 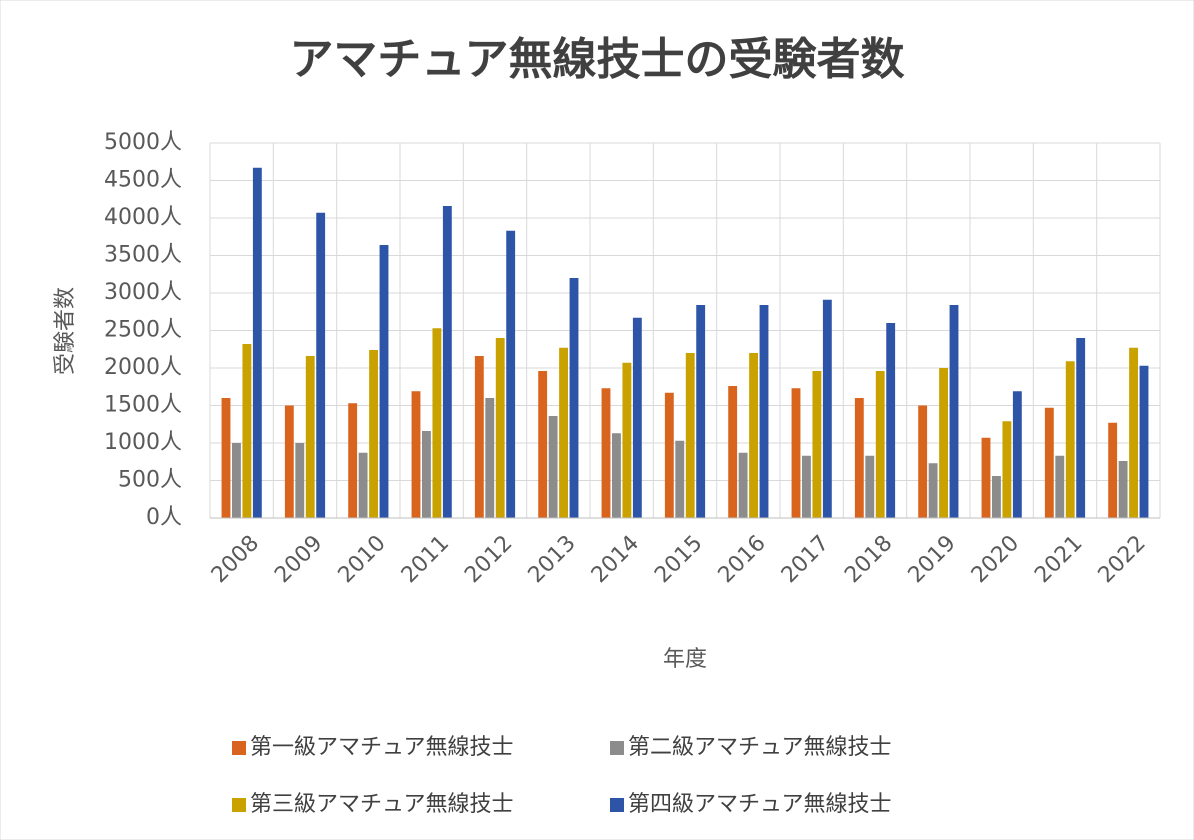 What do you see at coordinates (382, 747) in the screenshot?
I see `legend-label: 第一級アマチュア無線技士` at bounding box center [382, 747].